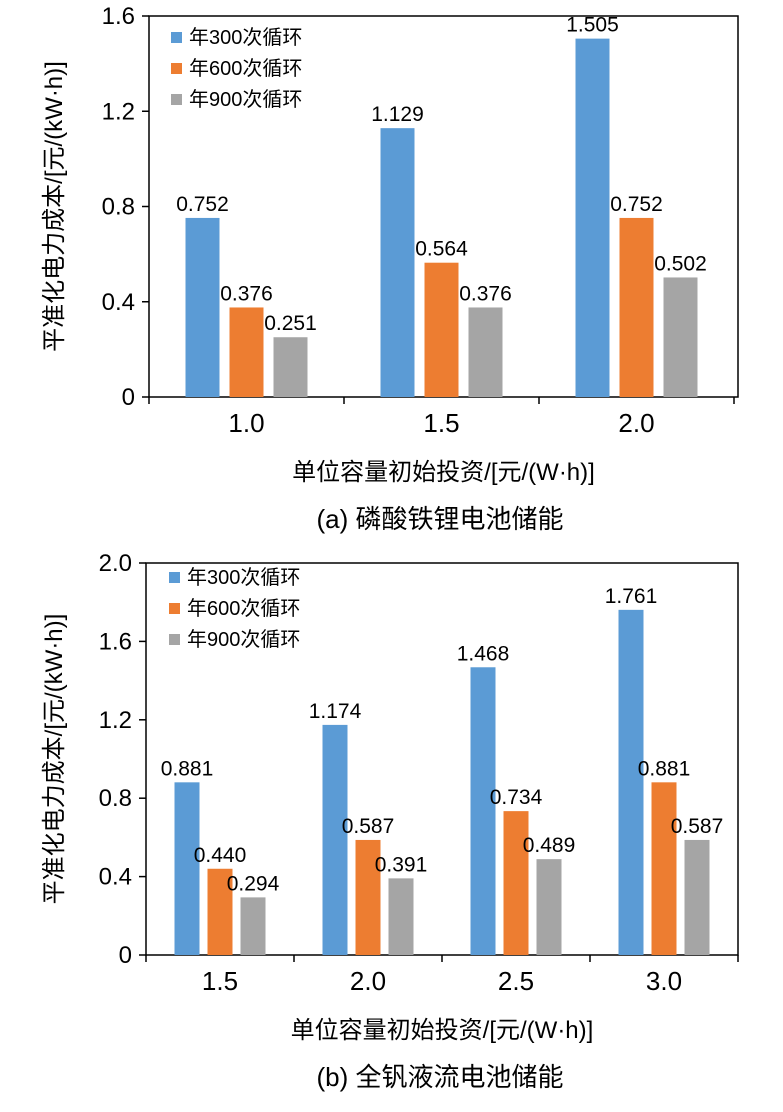 Image resolution: width=783 pixels, height=1112 pixels. Describe the element at coordinates (397, 114) in the screenshot. I see `data-label: 1.129` at that location.